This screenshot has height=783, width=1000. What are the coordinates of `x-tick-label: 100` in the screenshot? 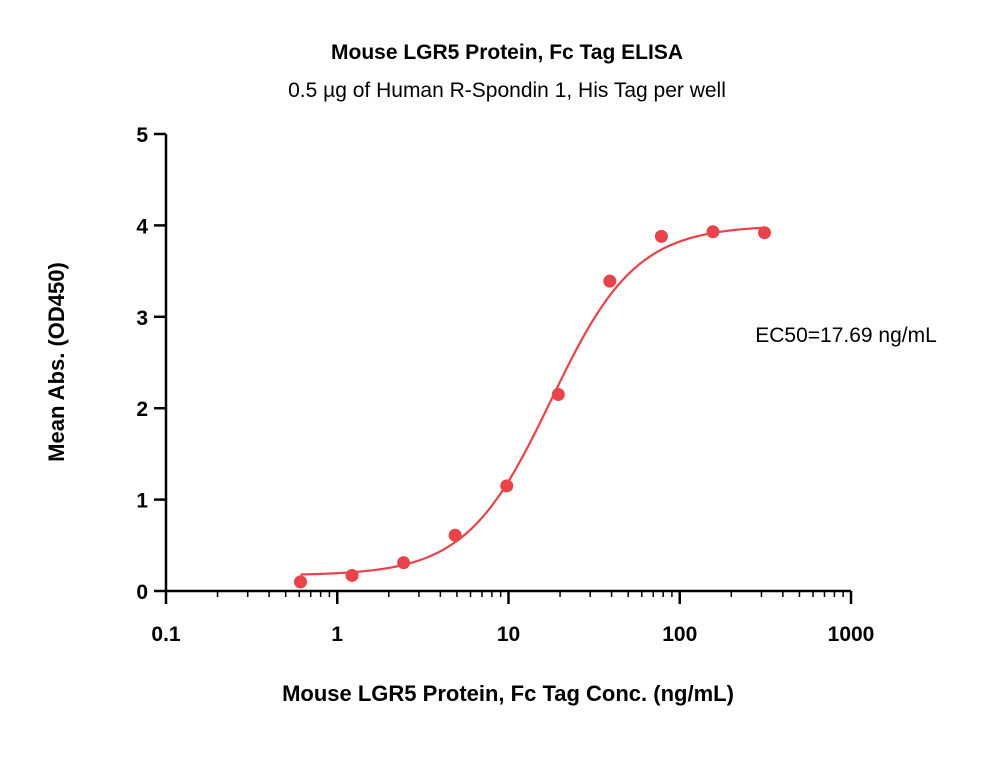 It's located at (679, 634).